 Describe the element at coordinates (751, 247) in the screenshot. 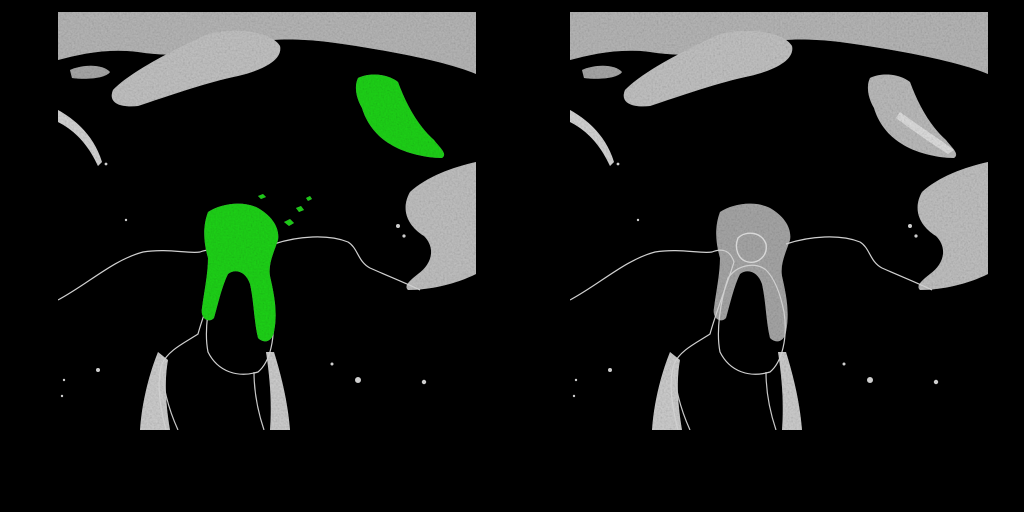

I see `spinal-canal-outline` at that location.